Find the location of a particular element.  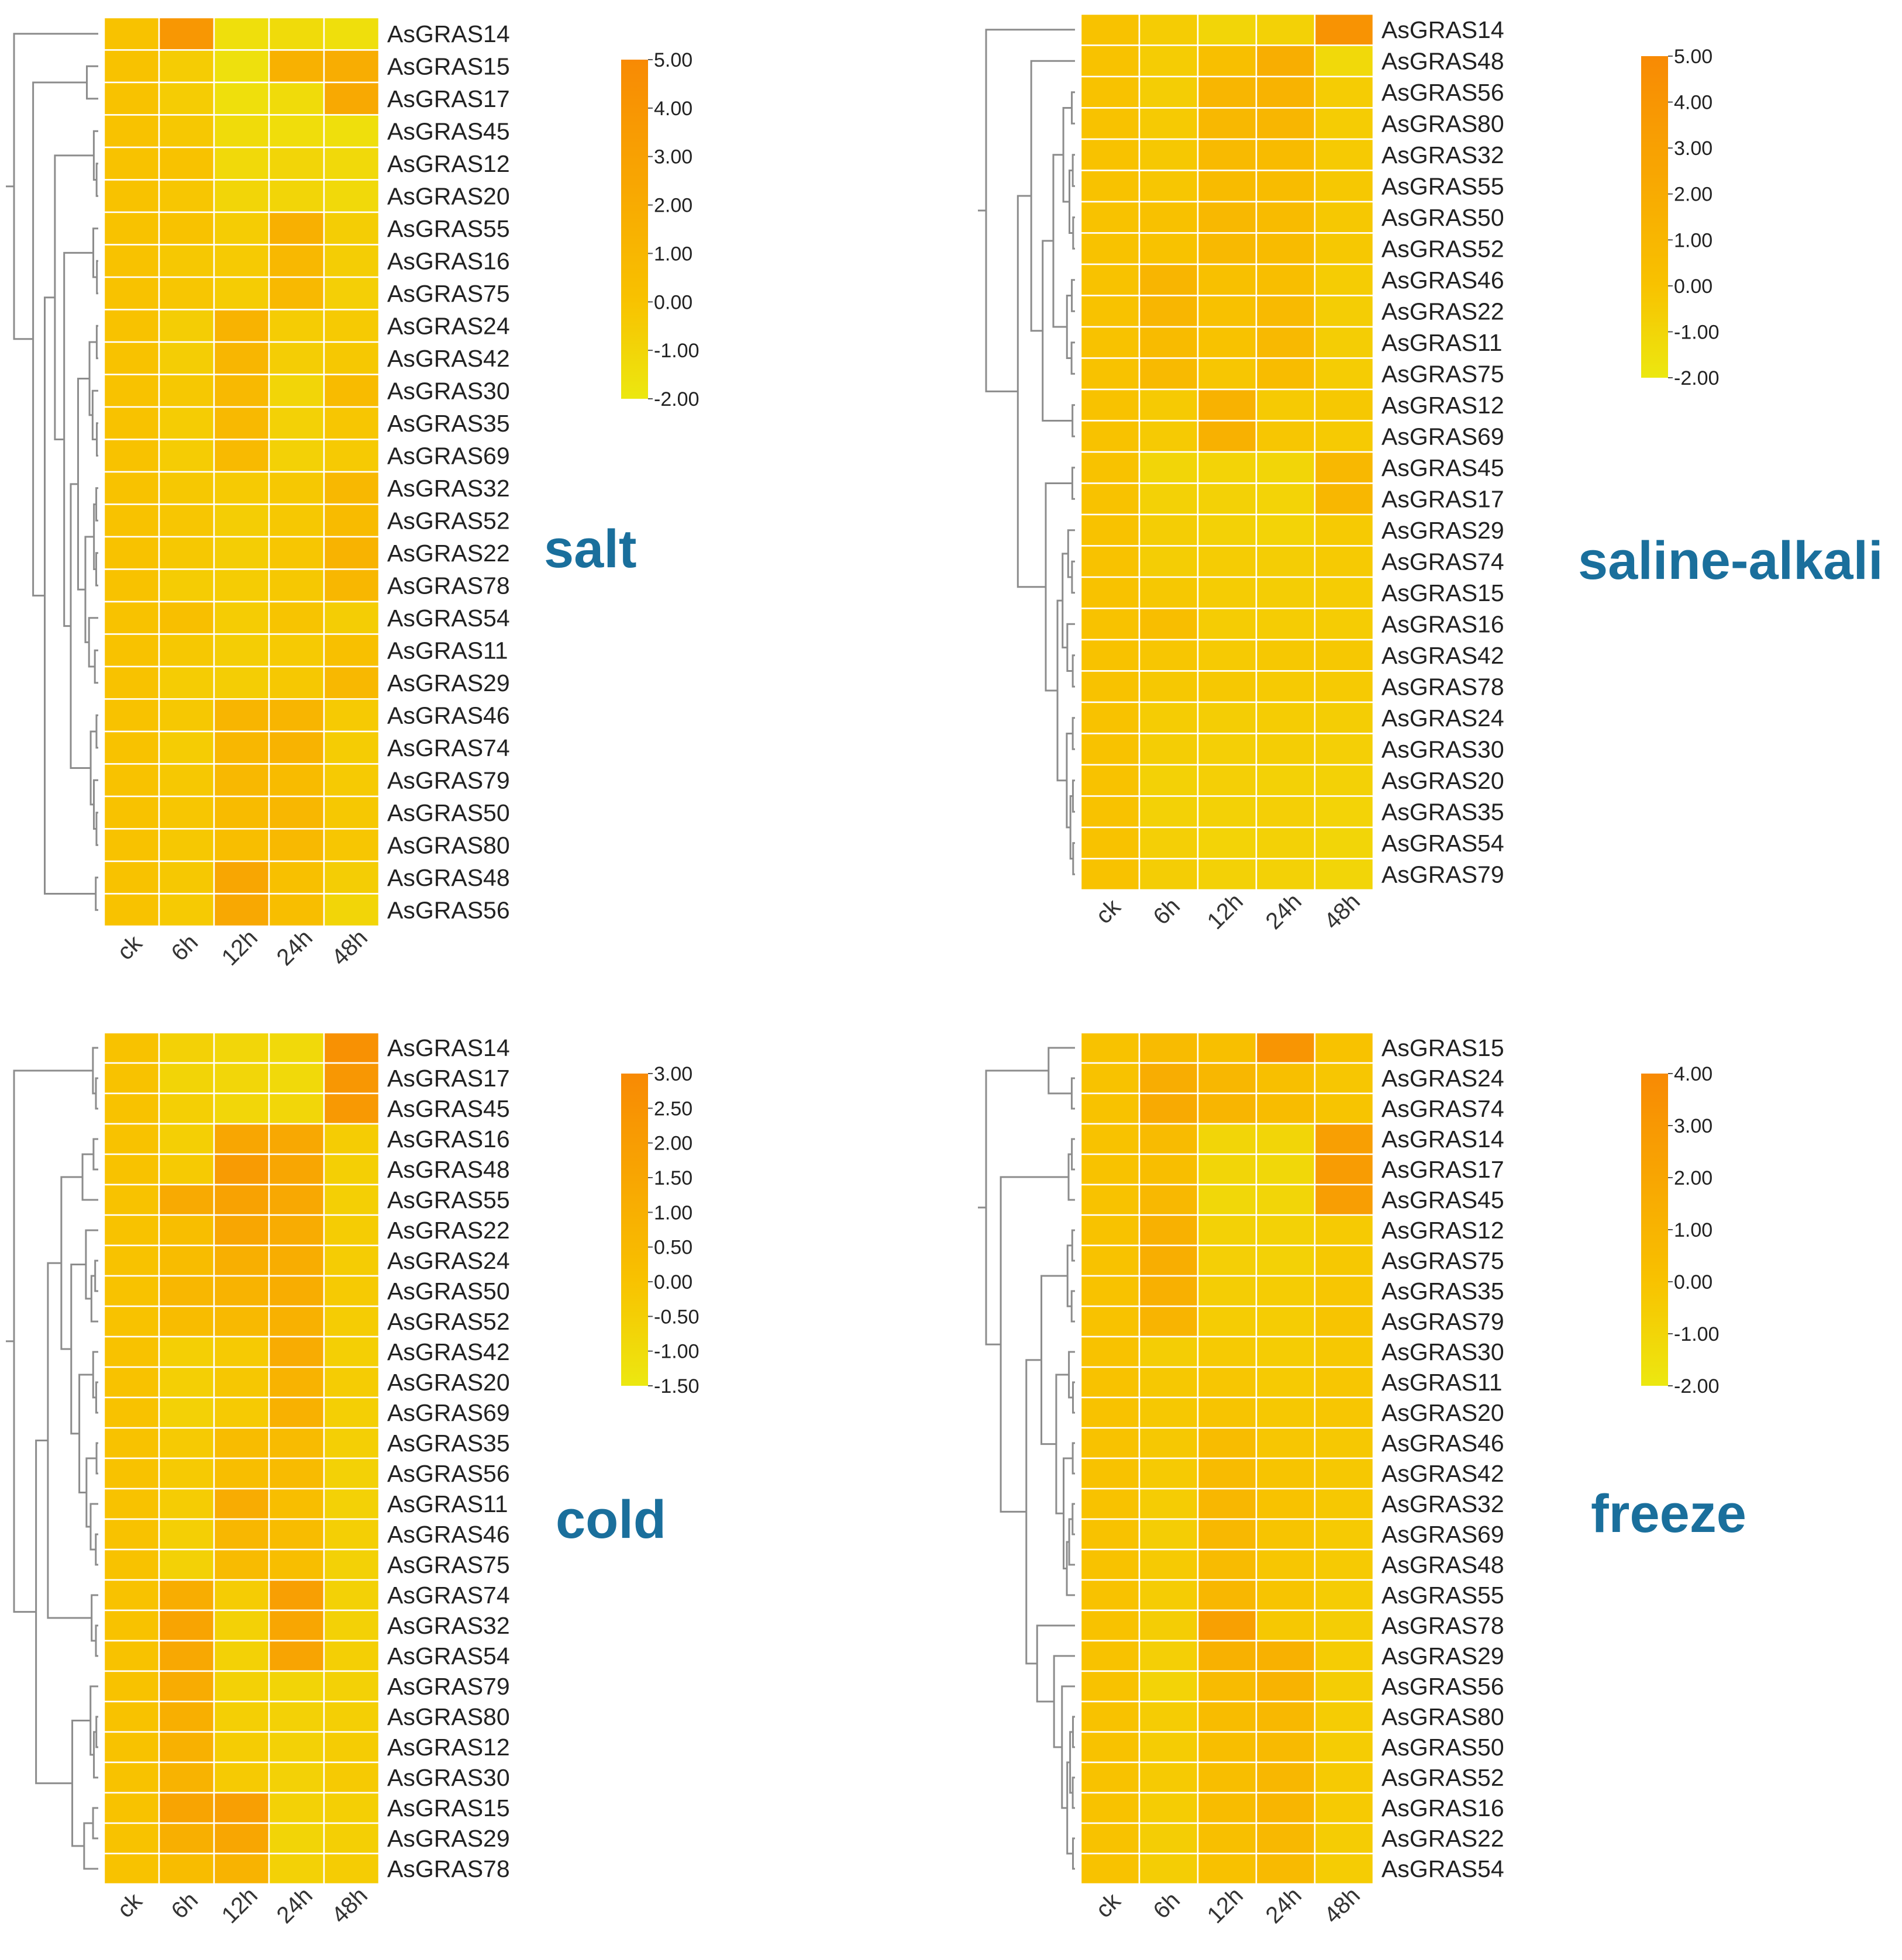

legend-tick-label: 2.50 is located at coordinates (673, 1109).